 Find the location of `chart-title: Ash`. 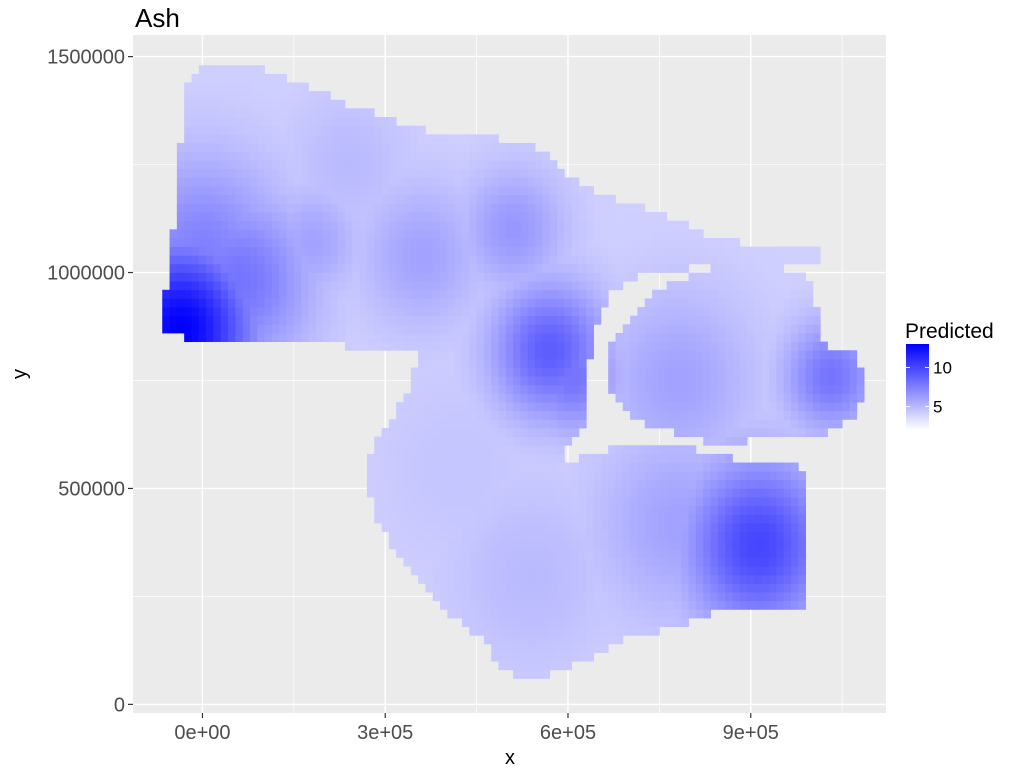

chart-title: Ash is located at coordinates (157, 18).